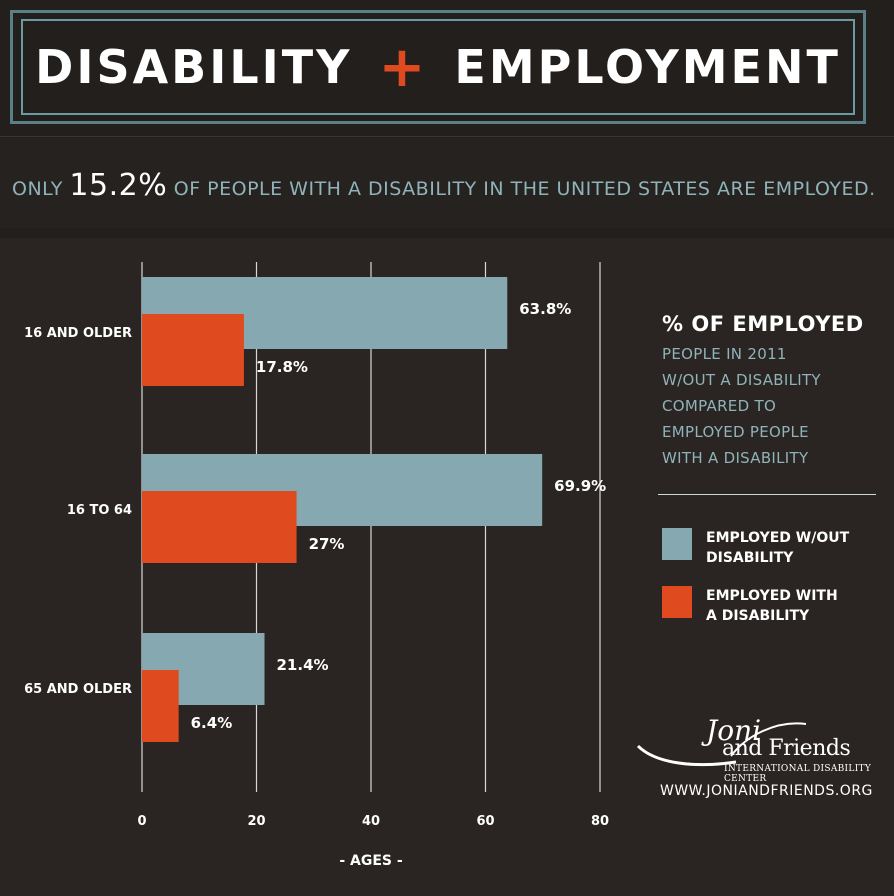  I want to click on title-left: DISABILITY, so click(194, 67).